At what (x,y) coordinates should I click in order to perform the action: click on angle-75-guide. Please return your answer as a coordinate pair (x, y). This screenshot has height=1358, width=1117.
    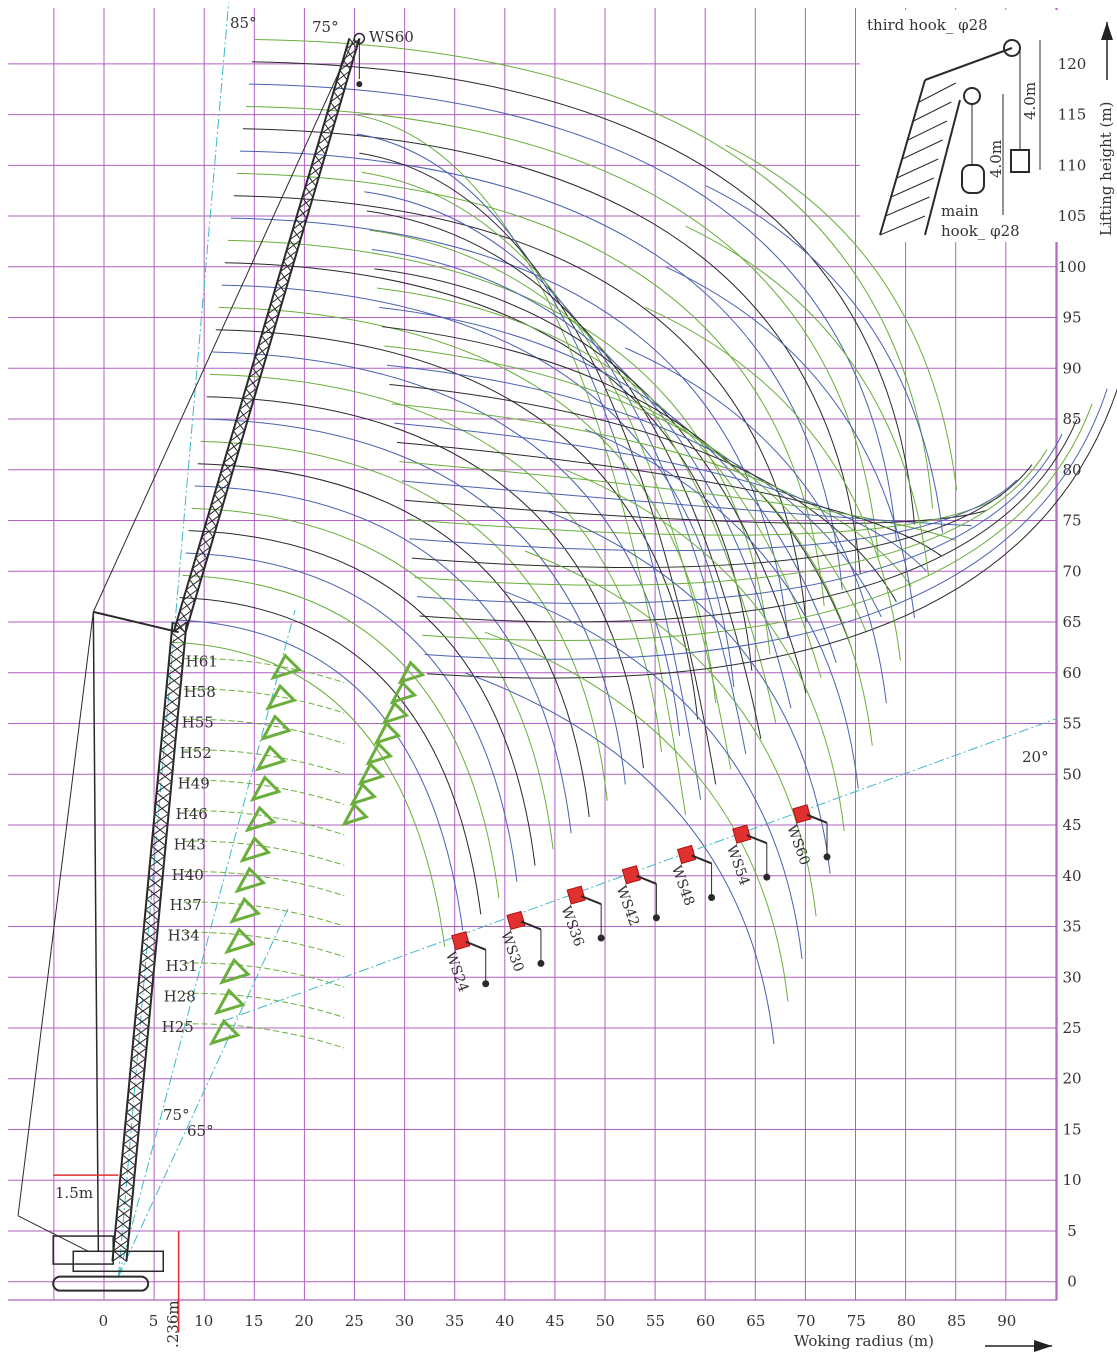
    Looking at the image, I should click on (206, 943).